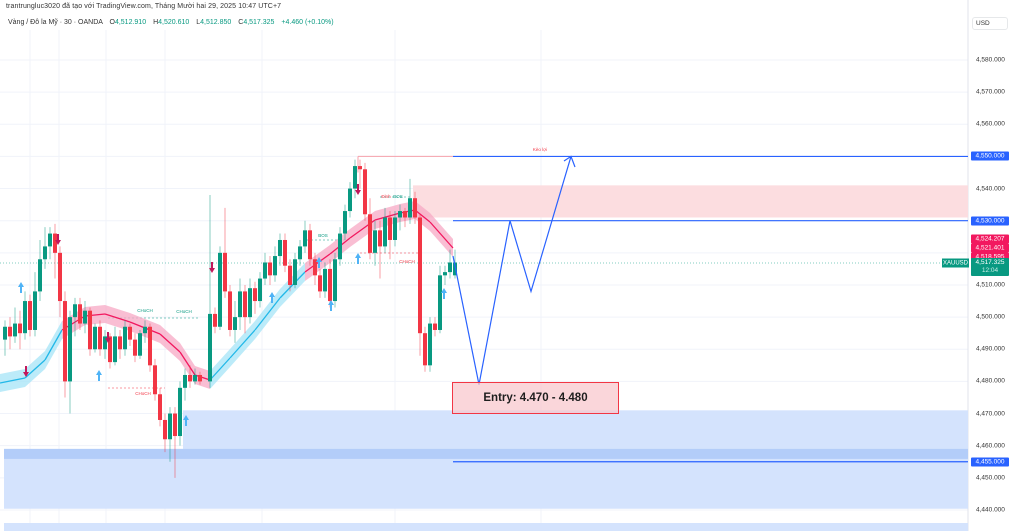  Describe the element at coordinates (407, 261) in the screenshot. I see `choch-label: CHoCH` at that location.